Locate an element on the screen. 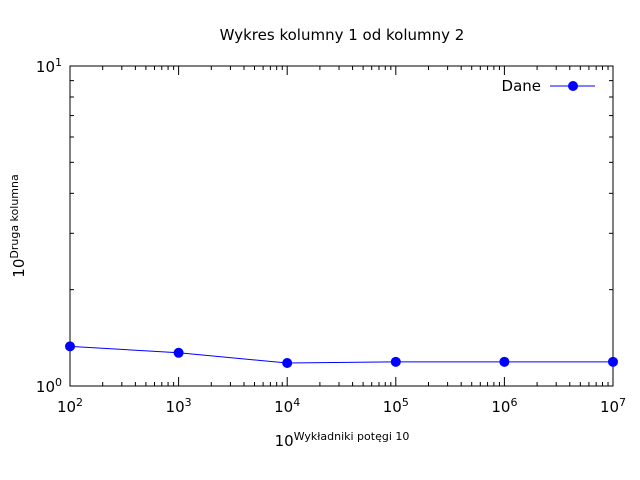  y-axis-label: 10Druga kolumna is located at coordinates (18, 225).